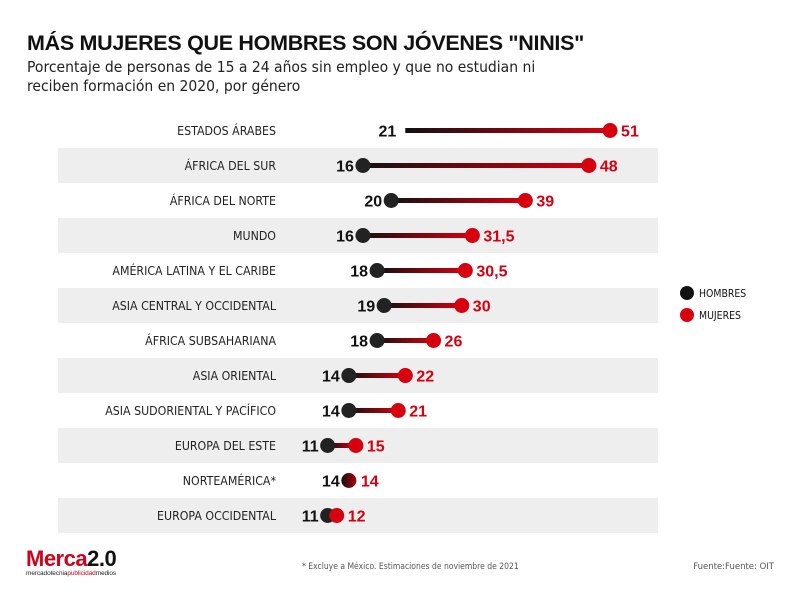  I want to click on legend-item-mujeres: MUJERES, so click(717, 315).